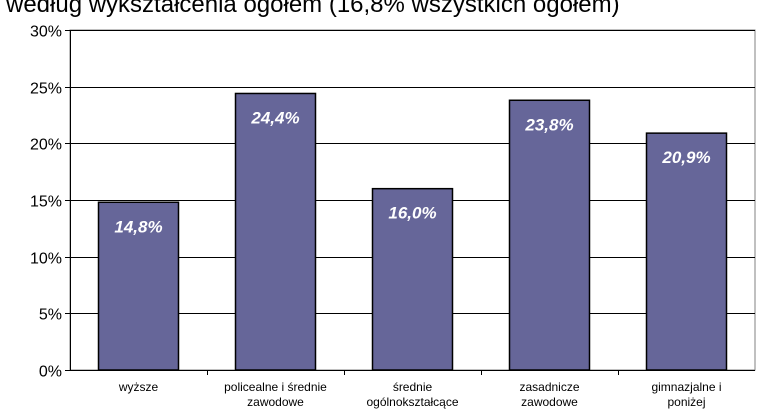  What do you see at coordinates (549, 387) in the screenshot?
I see `x-tick-label: zasadnicze` at bounding box center [549, 387].